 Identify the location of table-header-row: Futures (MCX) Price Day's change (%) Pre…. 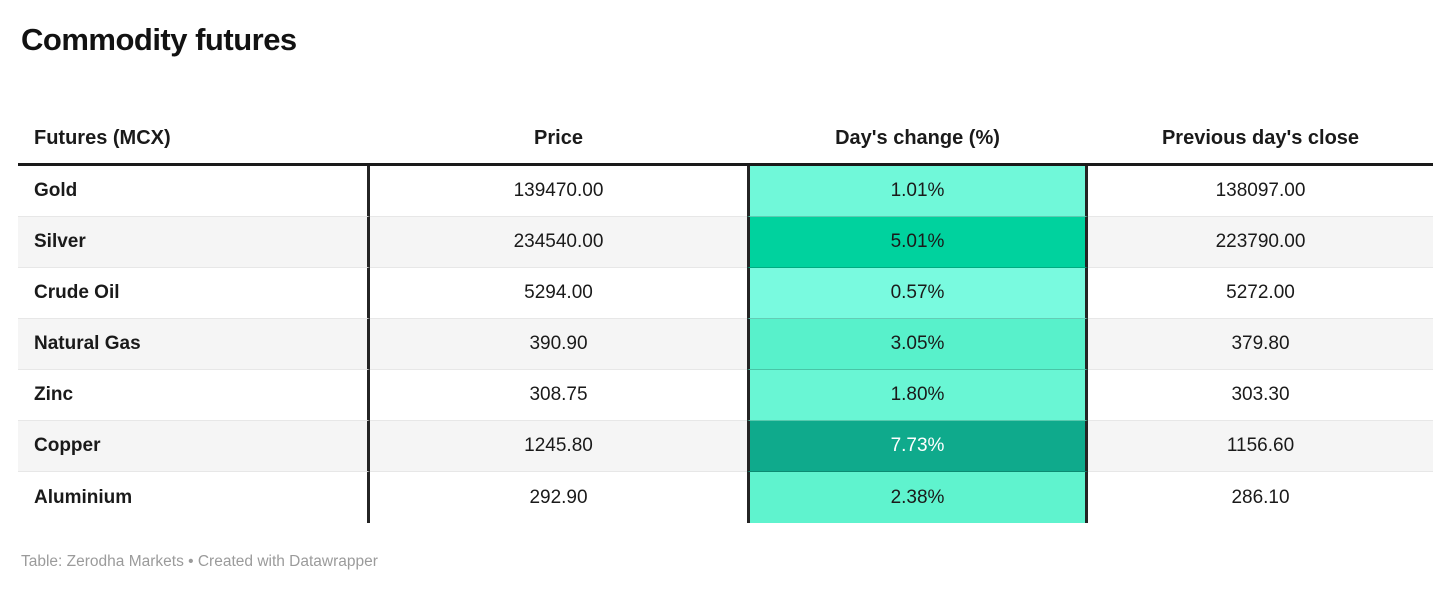
(725, 129).